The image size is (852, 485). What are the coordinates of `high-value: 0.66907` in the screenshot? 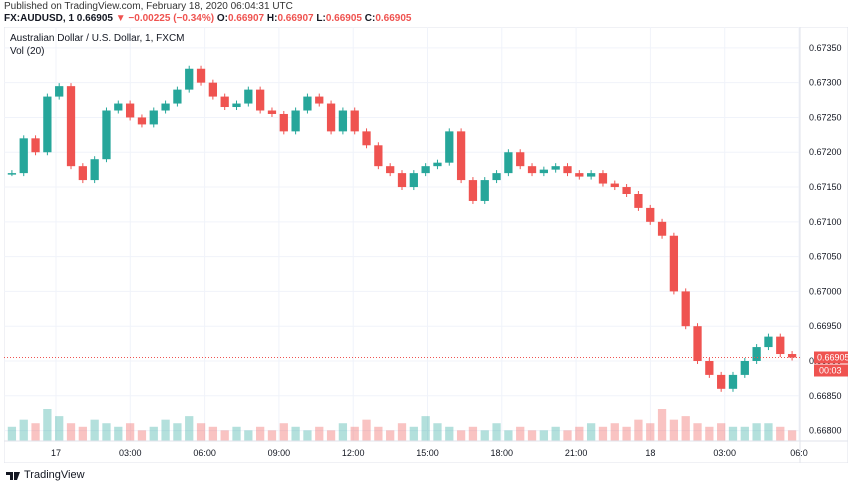 It's located at (295, 18).